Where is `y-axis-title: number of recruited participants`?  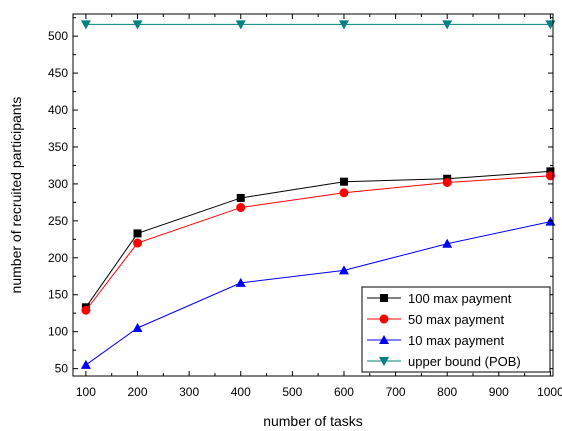
y-axis-title: number of recruited participants is located at coordinates (16, 195).